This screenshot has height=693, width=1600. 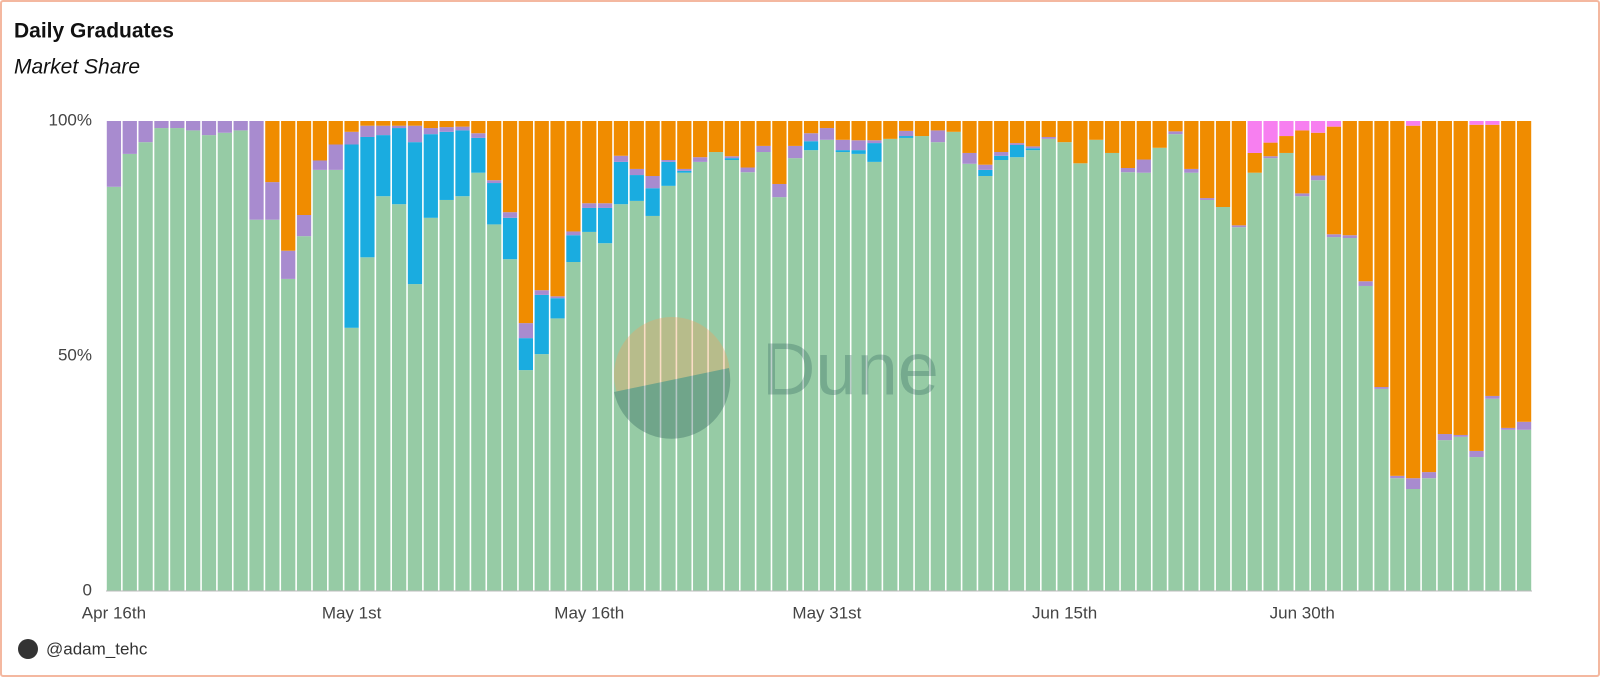 What do you see at coordinates (28, 649) in the screenshot?
I see `avatar` at bounding box center [28, 649].